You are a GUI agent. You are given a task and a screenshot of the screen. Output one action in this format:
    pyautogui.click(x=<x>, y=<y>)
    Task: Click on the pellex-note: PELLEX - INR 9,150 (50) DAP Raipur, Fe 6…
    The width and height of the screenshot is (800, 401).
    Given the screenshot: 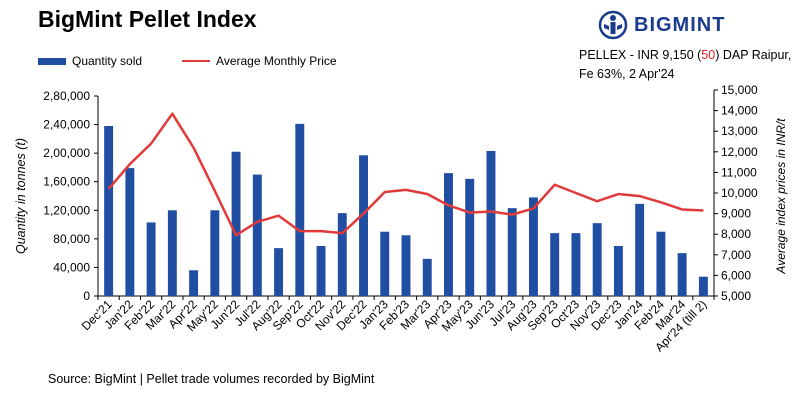 What is the action you would take?
    pyautogui.click(x=686, y=65)
    